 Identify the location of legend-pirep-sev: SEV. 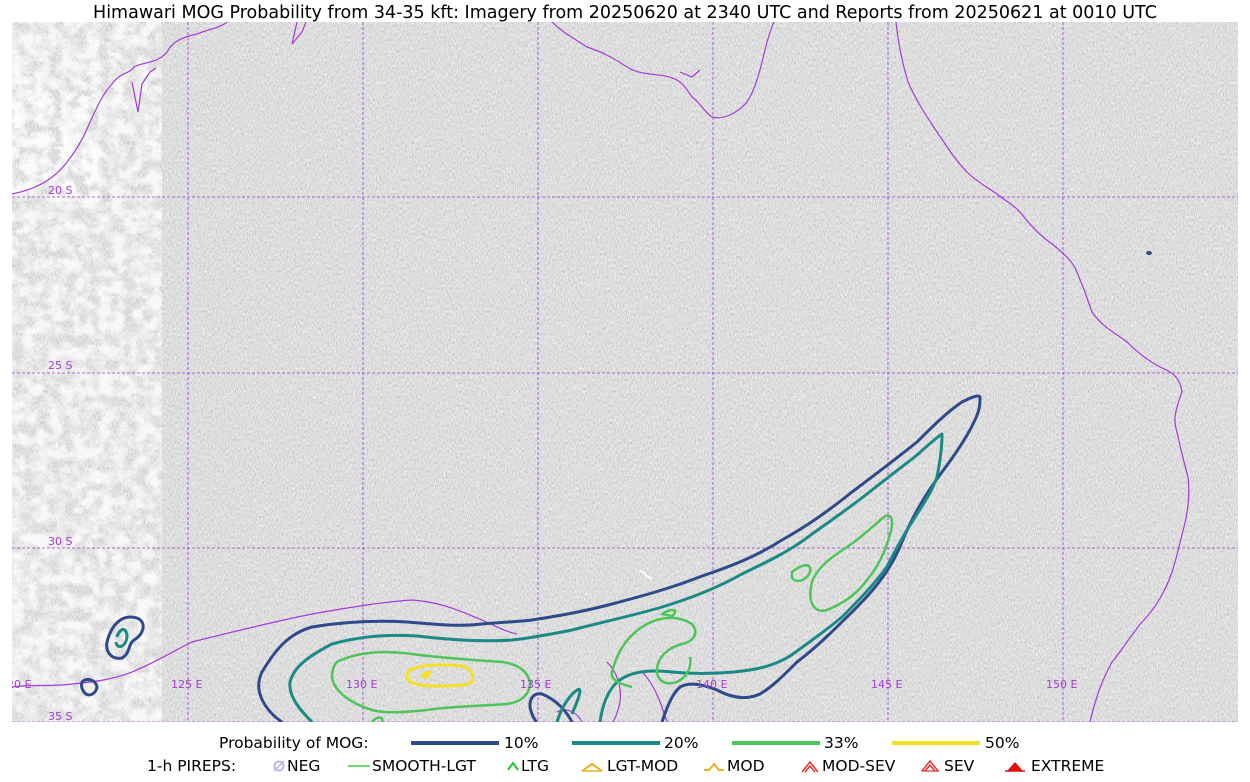
(959, 766).